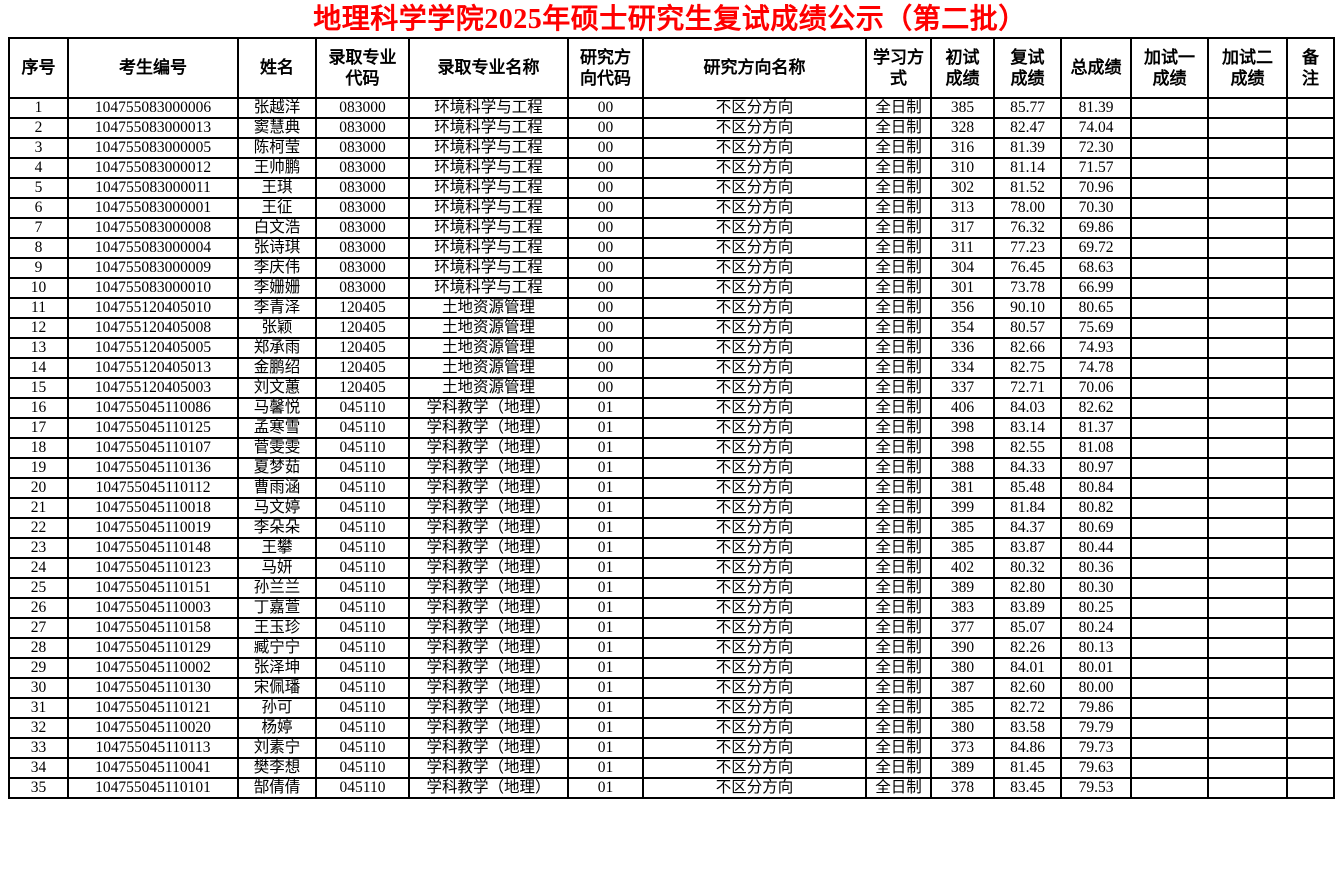 The height and width of the screenshot is (887, 1340). I want to click on cell-direction_code: 00, so click(605, 188).